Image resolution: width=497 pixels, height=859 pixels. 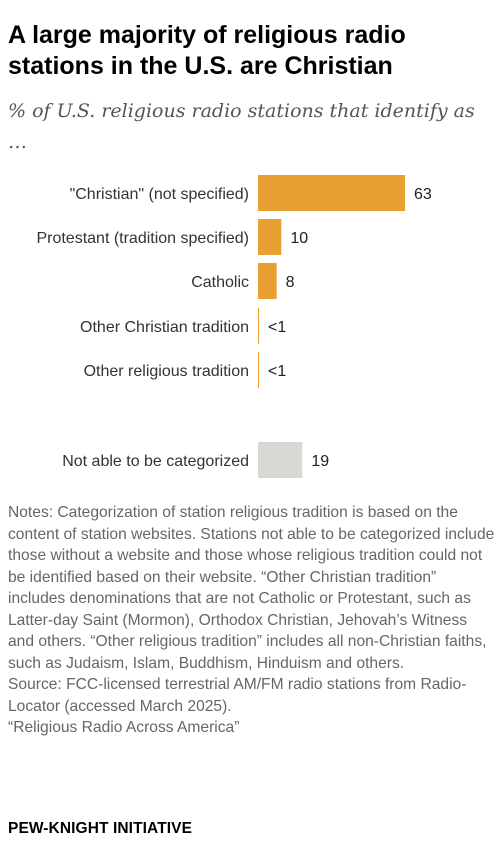 I want to click on bar-other-christian-tradition, so click(x=258, y=326).